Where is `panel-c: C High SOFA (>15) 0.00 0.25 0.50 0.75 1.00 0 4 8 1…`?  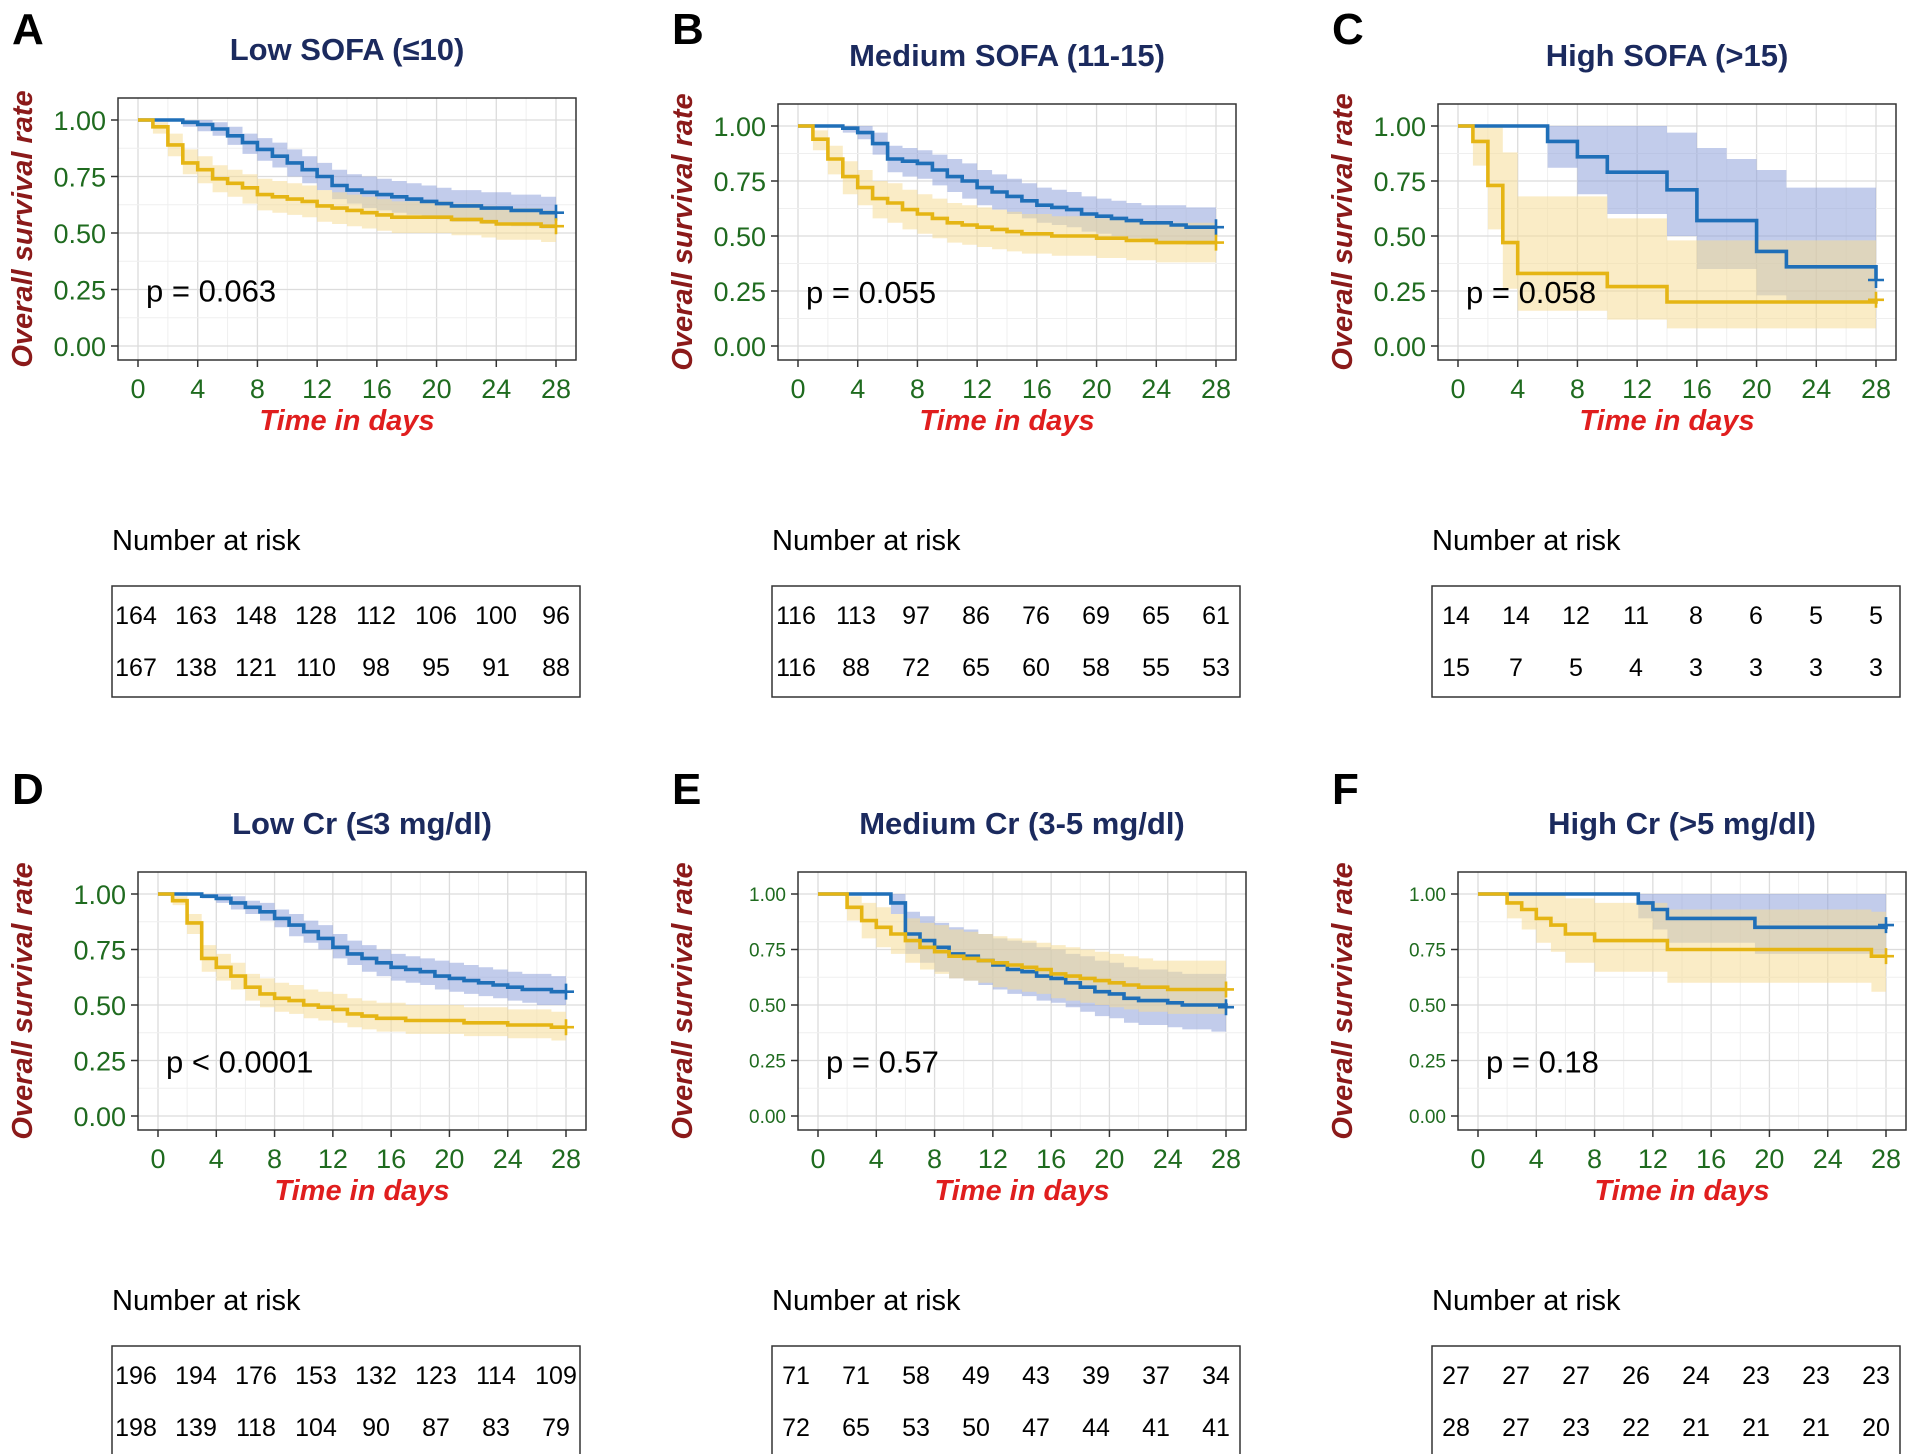 panel-c: C High SOFA (>15) 0.00 0.25 0.50 0.75 1.00 0 4 8 1… is located at coordinates (1614, 351).